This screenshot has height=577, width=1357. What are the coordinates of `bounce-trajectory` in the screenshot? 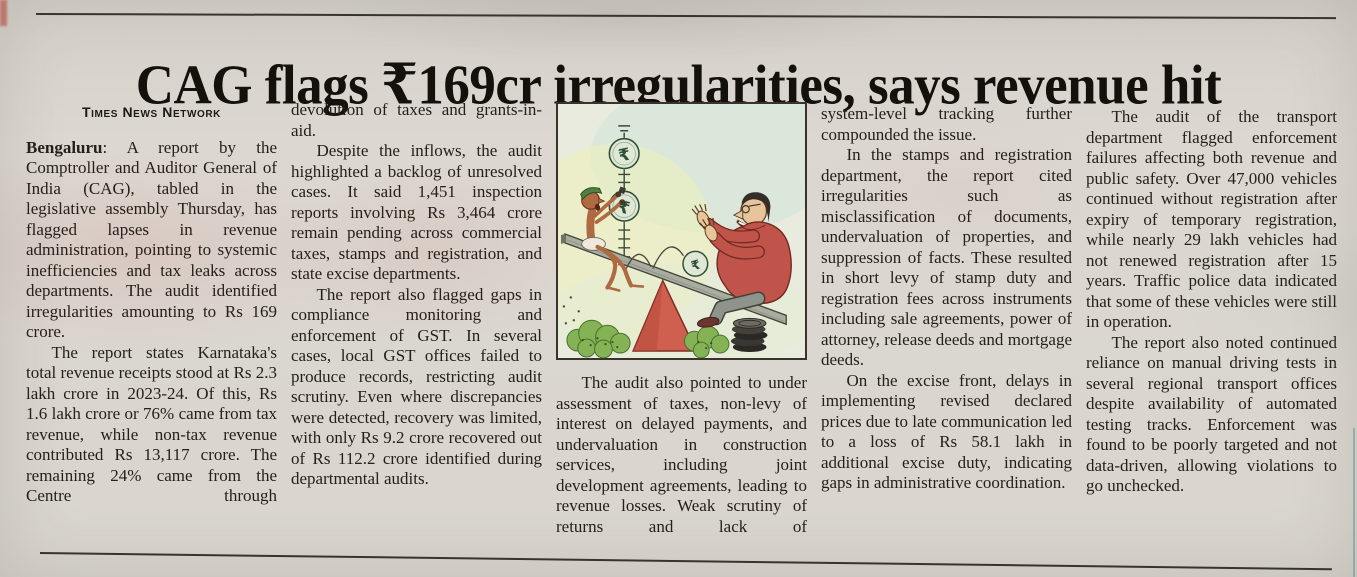 It's located at (655, 257).